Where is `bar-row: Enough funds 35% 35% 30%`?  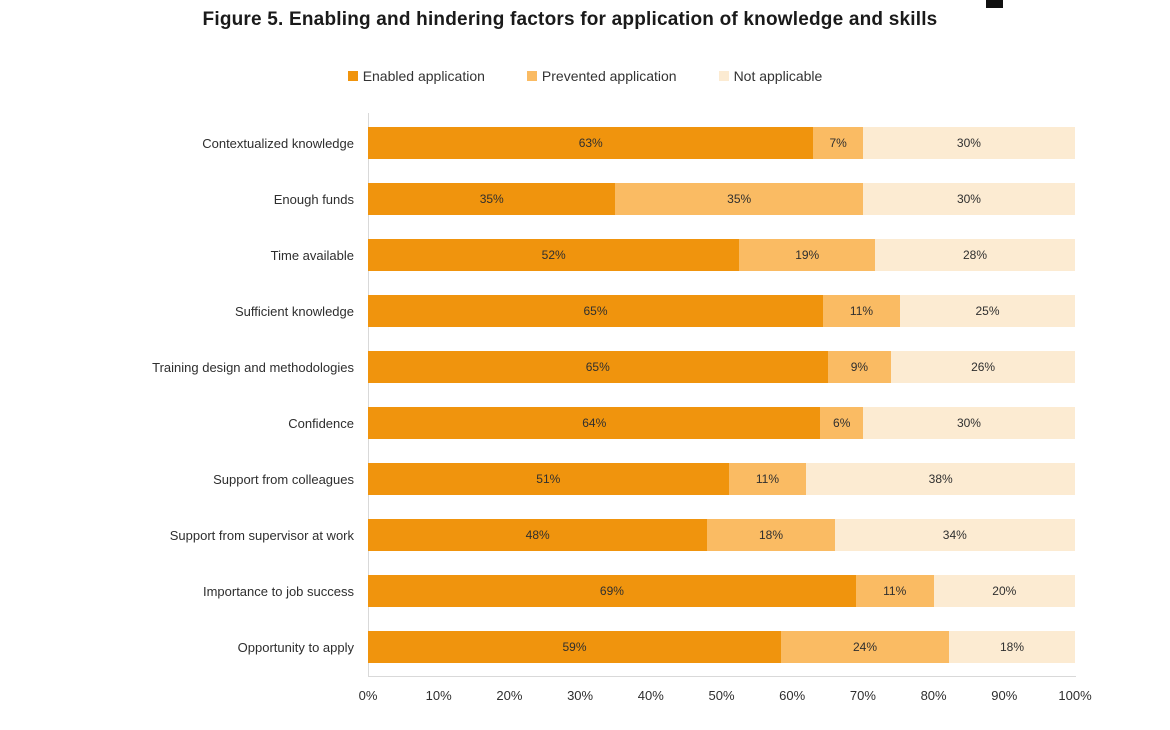
bar-row: Enough funds 35% 35% 30% is located at coordinates (537, 199).